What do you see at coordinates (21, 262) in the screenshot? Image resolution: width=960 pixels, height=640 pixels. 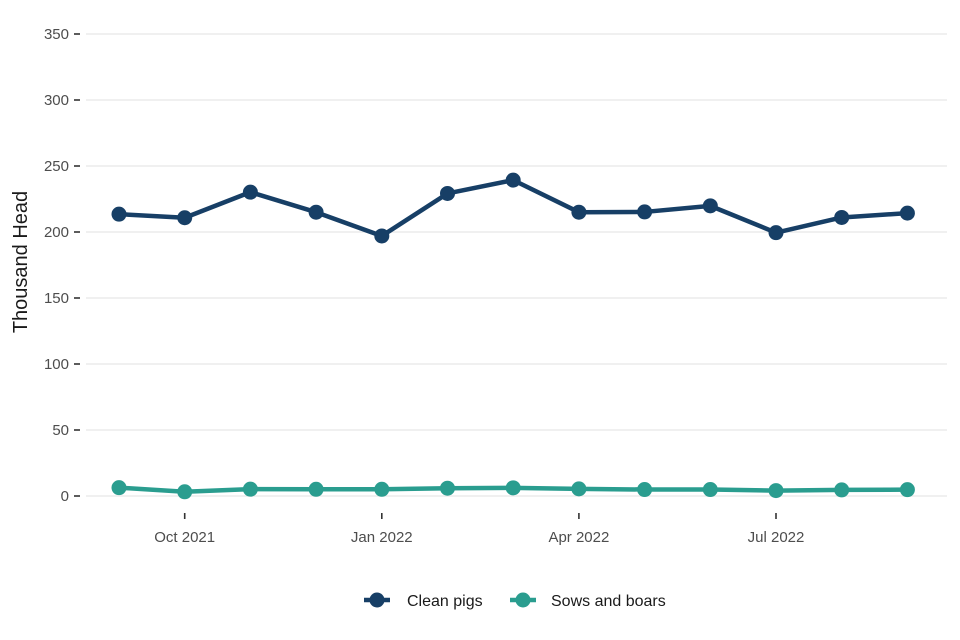 I see `y-axis-label: Thousand Head` at bounding box center [21, 262].